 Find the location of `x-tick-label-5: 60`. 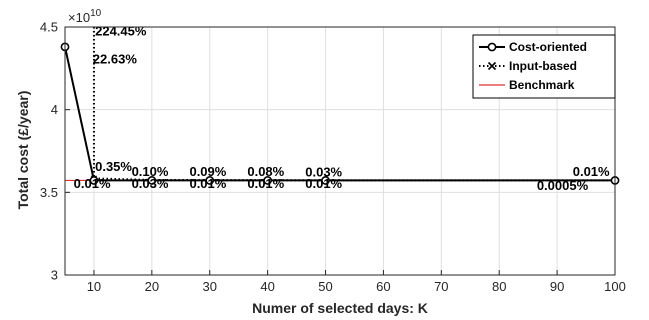

x-tick-label-5: 60 is located at coordinates (383, 286).